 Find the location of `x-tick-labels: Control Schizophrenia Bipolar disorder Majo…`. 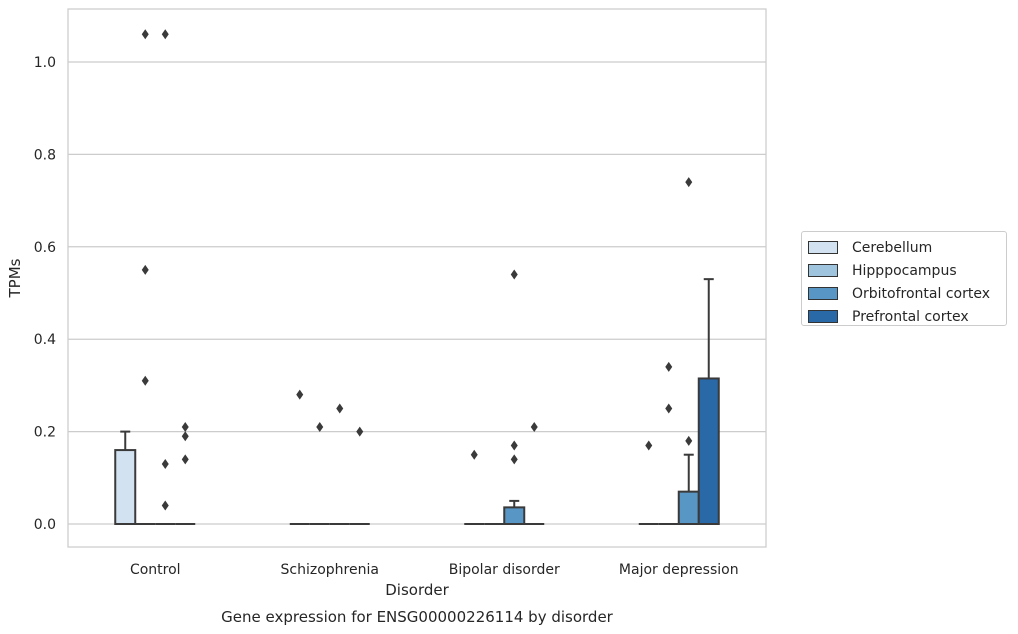

x-tick-labels: Control Schizophrenia Bipolar disorder Majo… is located at coordinates (434, 570).